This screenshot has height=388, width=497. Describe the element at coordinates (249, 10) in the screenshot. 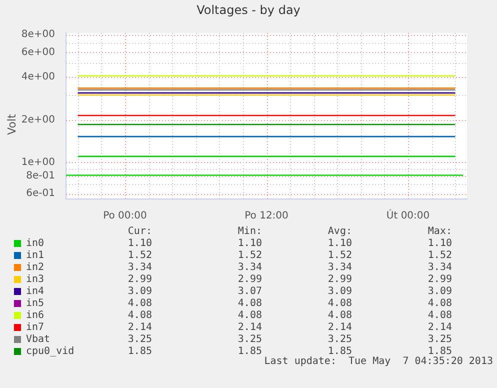

I see `chart-title: Voltages - by day` at that location.